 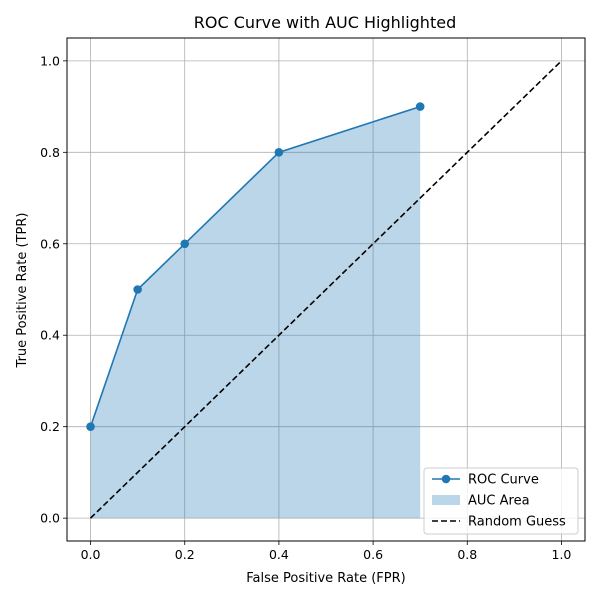 What do you see at coordinates (562, 554) in the screenshot?
I see `x-tick-label: 1.0` at bounding box center [562, 554].